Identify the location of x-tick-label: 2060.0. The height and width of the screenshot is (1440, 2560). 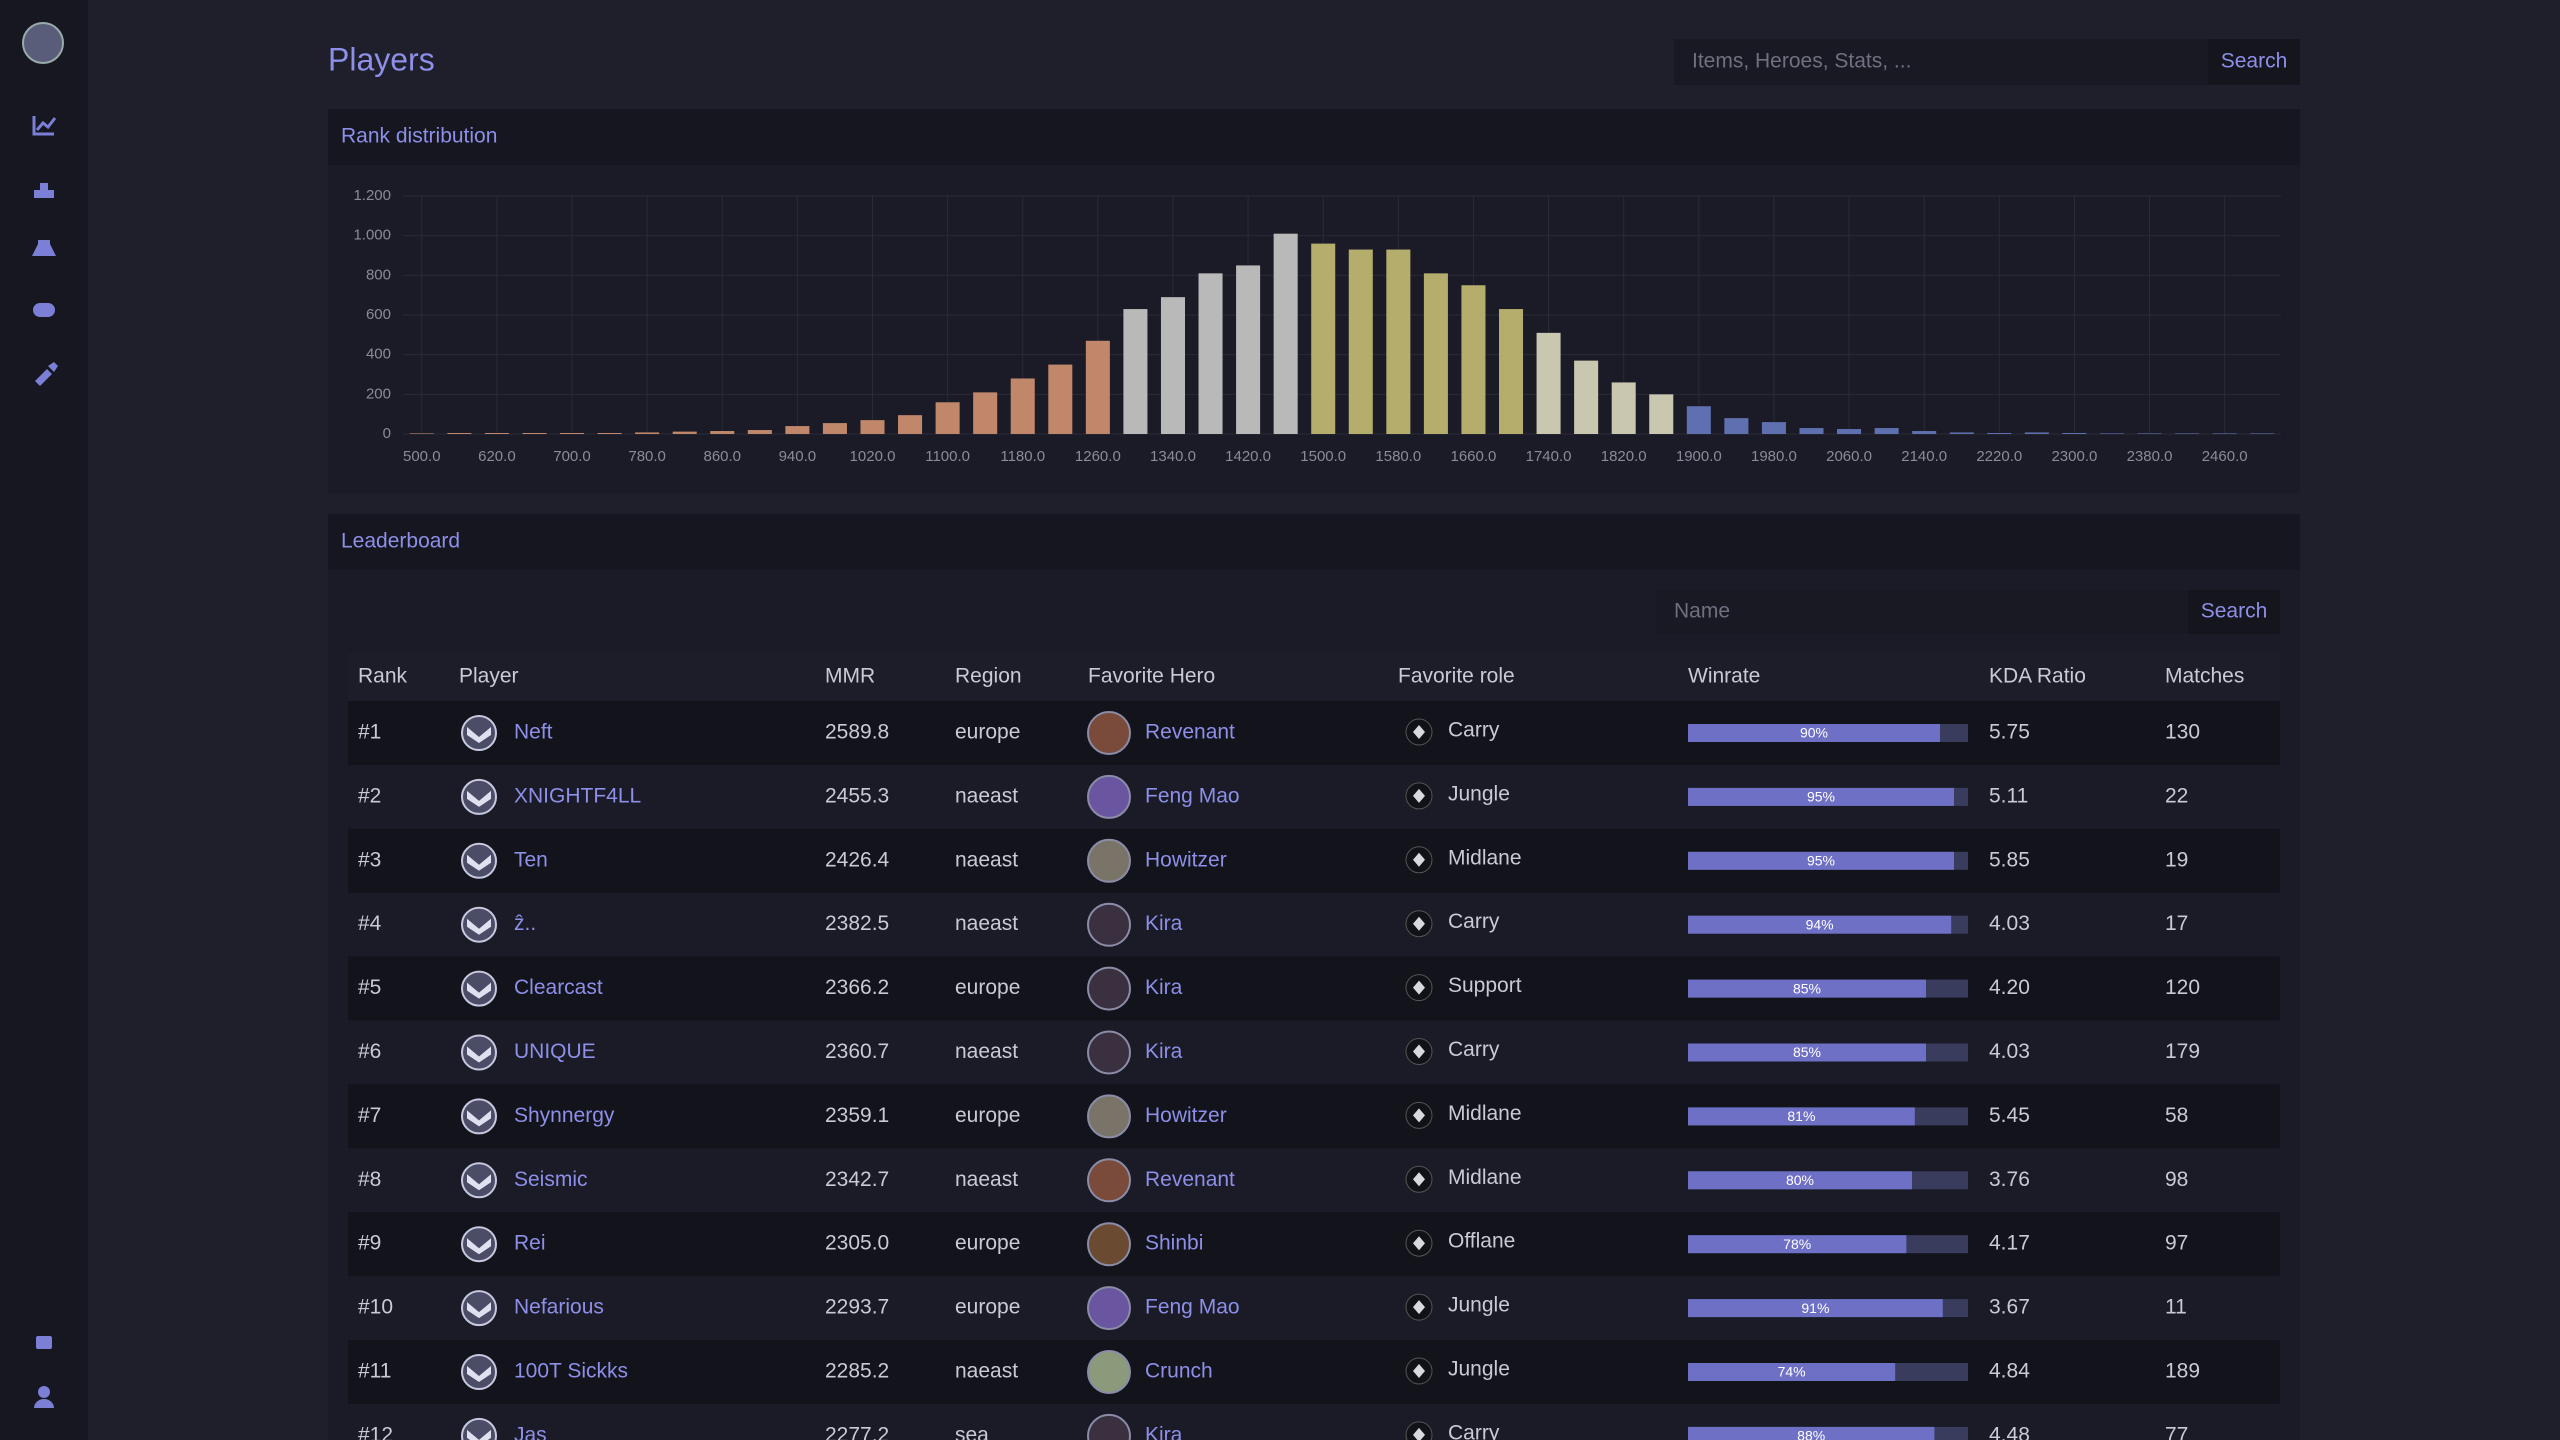
(1849, 456).